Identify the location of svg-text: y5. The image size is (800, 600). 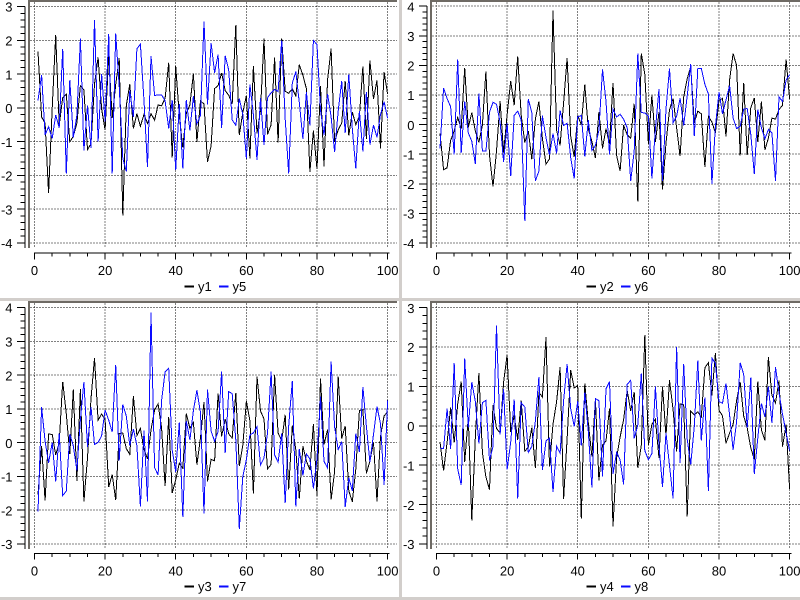
(240, 286).